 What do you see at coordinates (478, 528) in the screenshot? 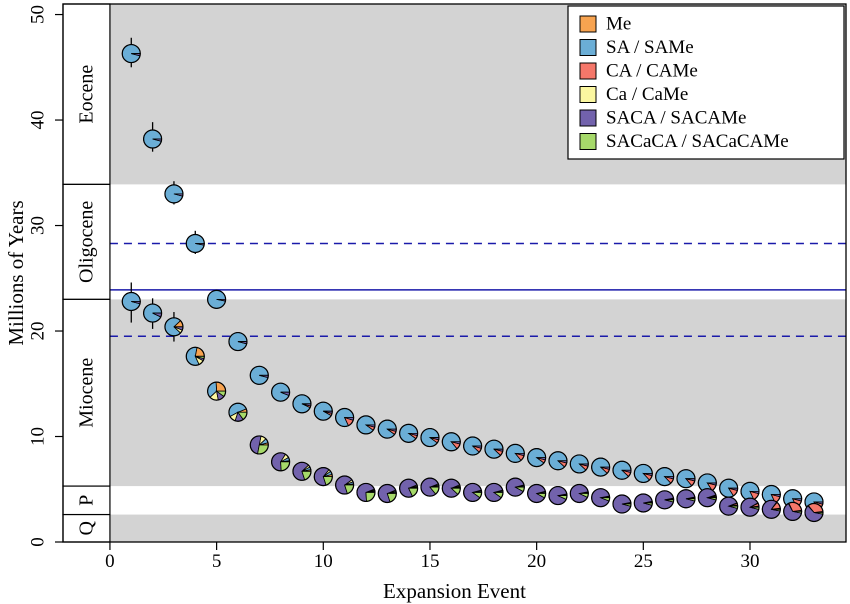
I see `epoch-band` at bounding box center [478, 528].